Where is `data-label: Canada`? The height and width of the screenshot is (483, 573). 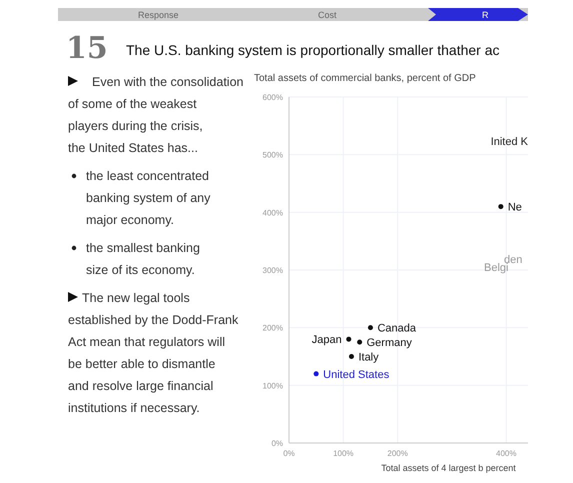
data-label: Canada is located at coordinates (397, 328).